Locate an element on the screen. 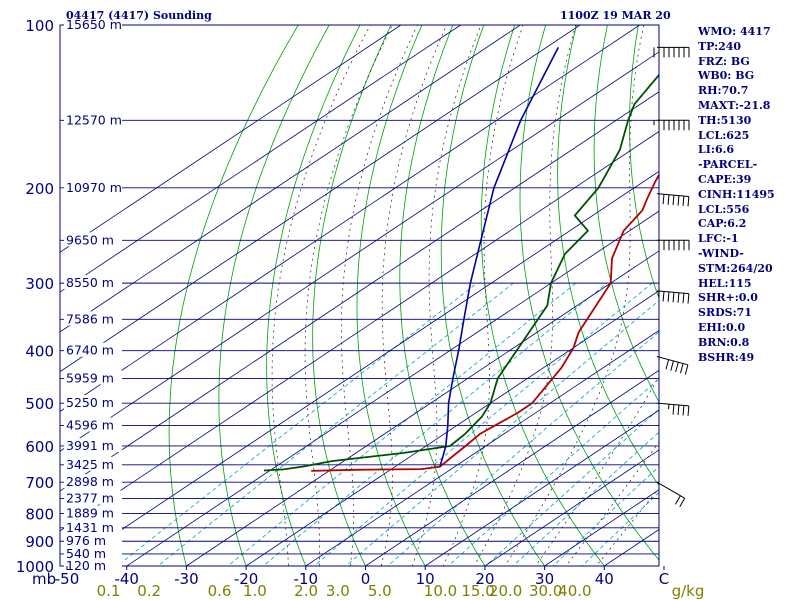 This screenshot has height=600, width=800. pressure-unit-label: mb is located at coordinates (44, 579).